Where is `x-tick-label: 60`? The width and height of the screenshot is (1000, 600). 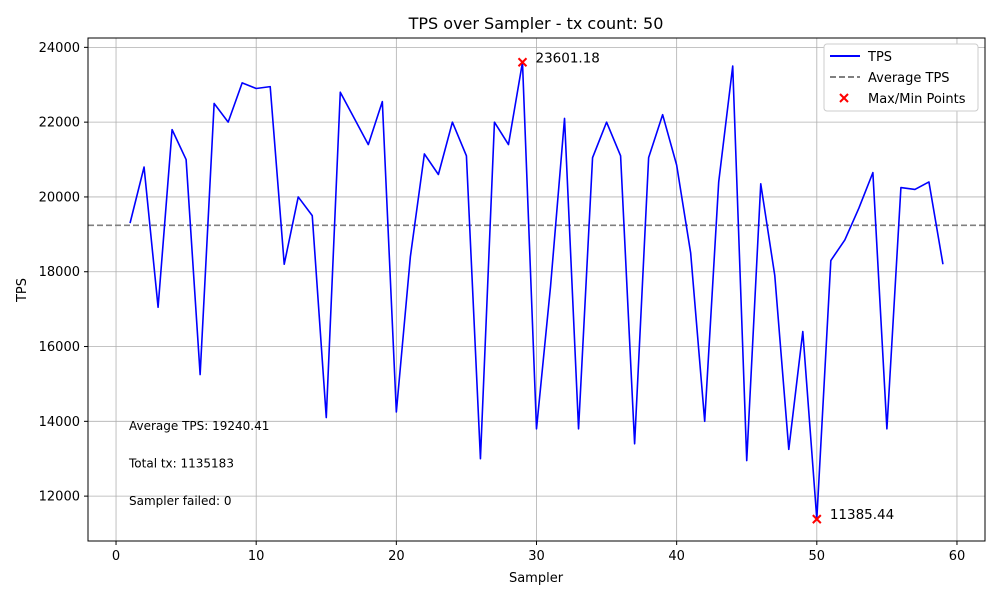
x-tick-label: 60 is located at coordinates (957, 556).